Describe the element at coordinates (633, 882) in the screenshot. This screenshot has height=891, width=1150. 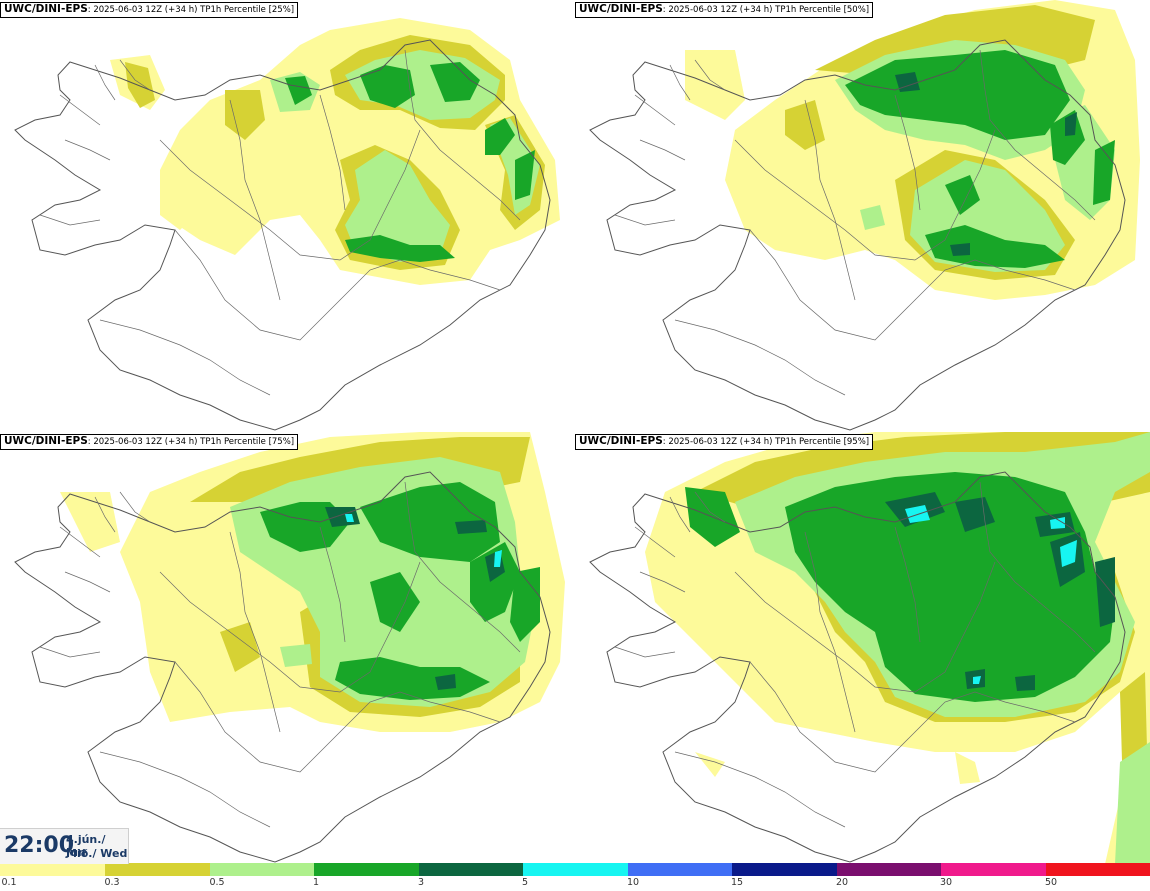
I see `legend-label: 10` at that location.